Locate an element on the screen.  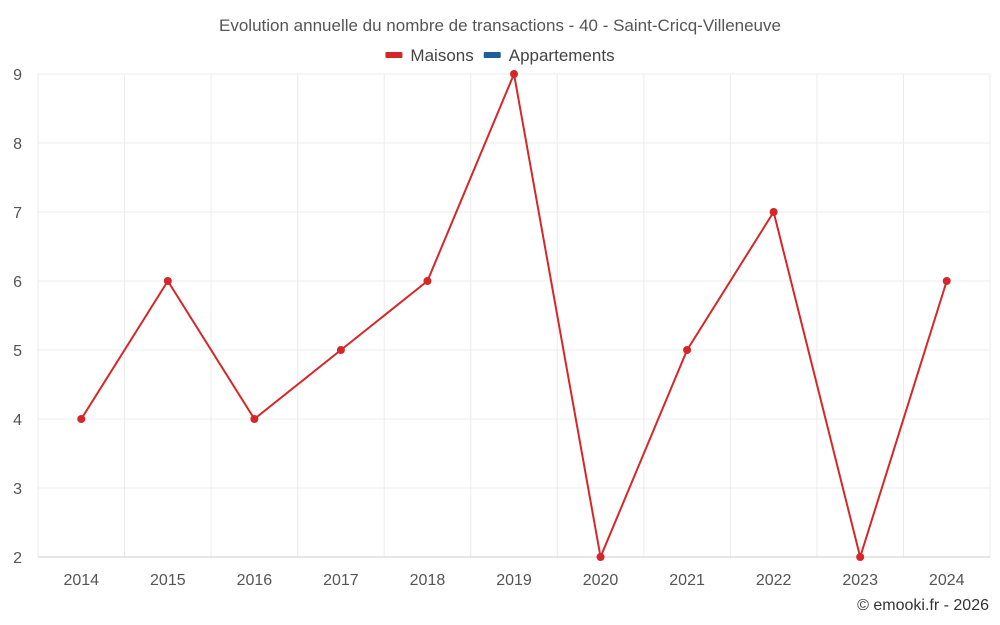
x-tick-label: 2017 is located at coordinates (341, 580).